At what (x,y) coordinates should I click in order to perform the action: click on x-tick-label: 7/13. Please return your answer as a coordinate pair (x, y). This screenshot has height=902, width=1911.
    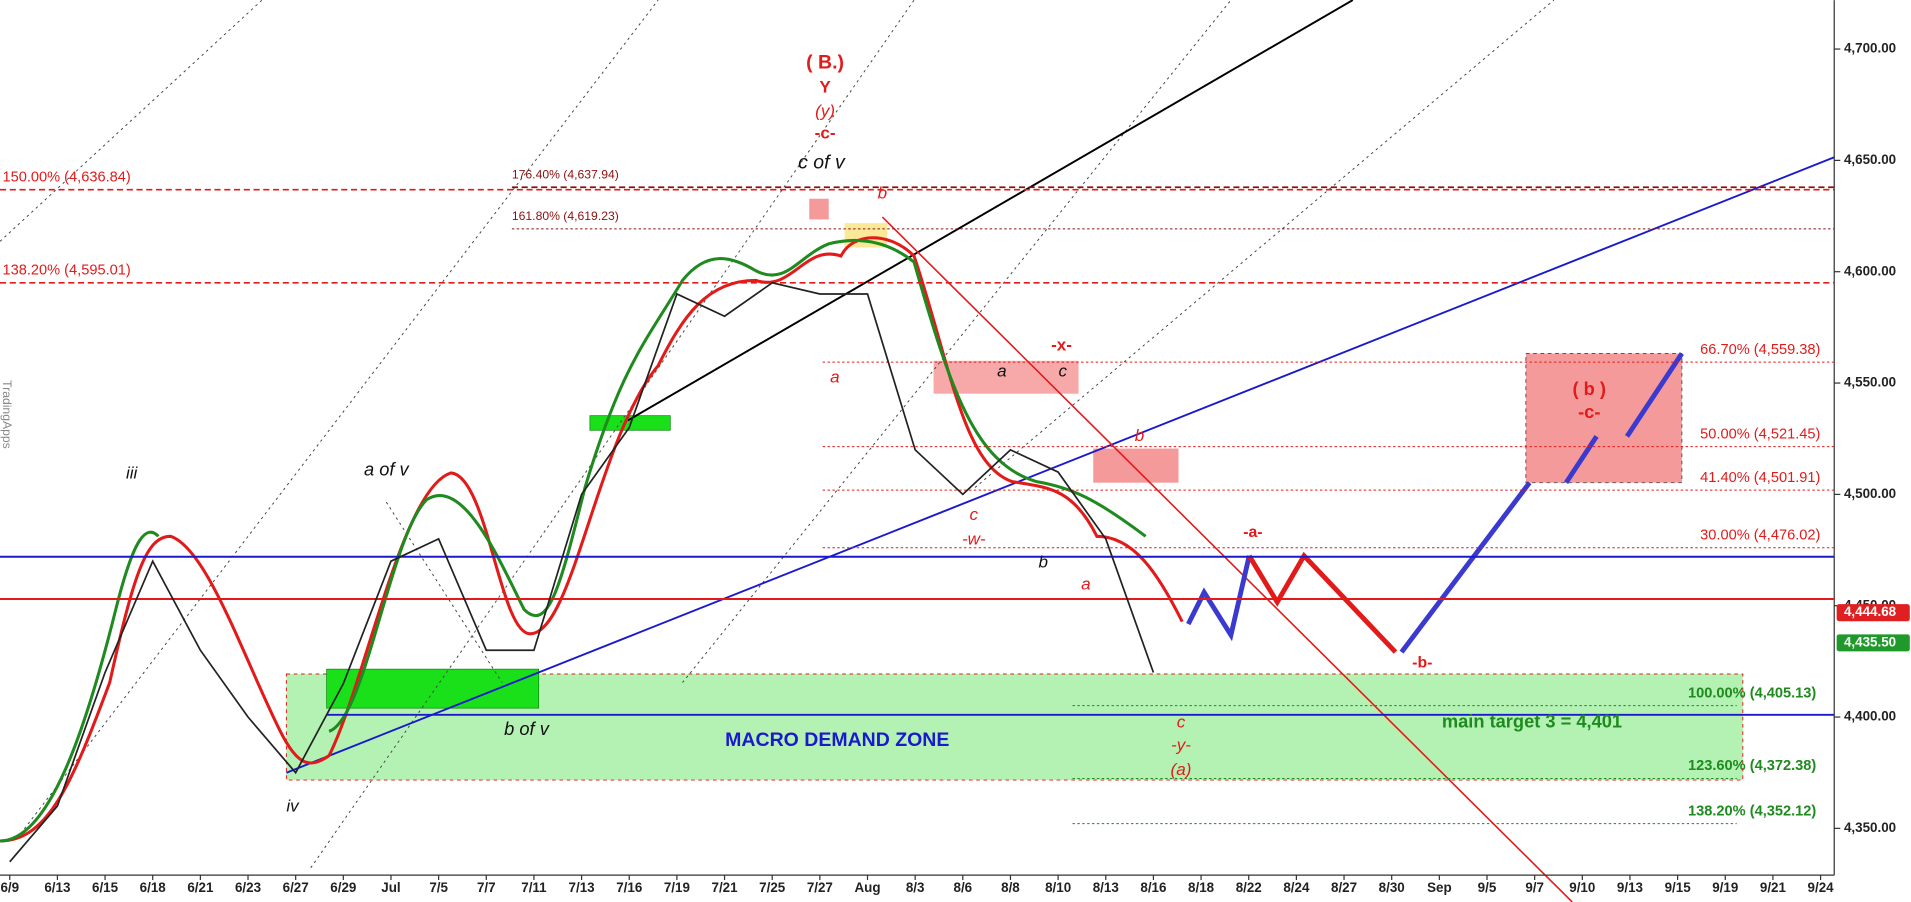
    Looking at the image, I should click on (582, 887).